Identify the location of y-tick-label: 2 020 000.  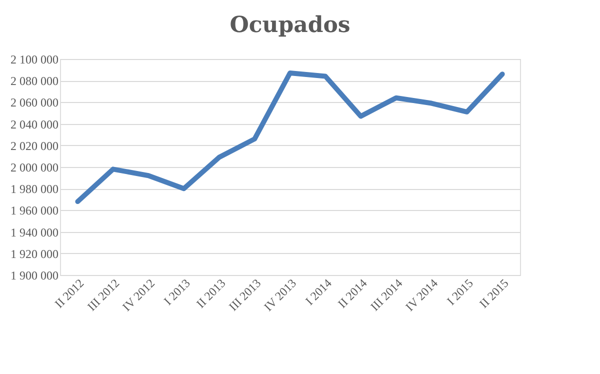
(34, 145).